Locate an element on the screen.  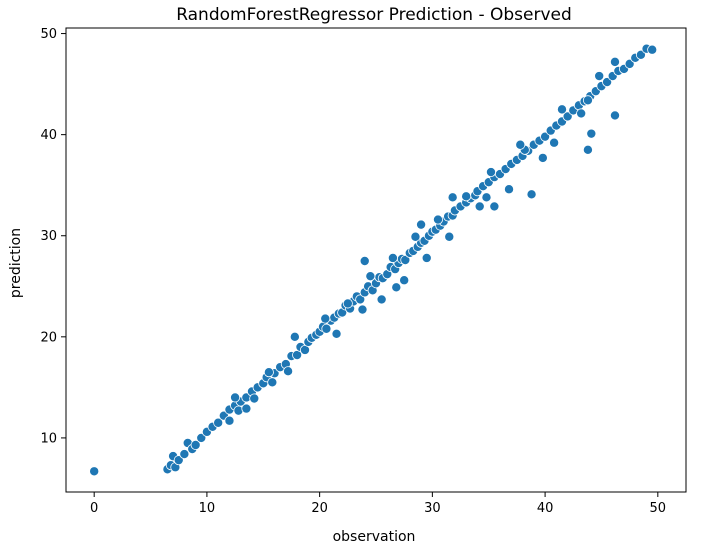
x-tick-label: 50 is located at coordinates (658, 508).